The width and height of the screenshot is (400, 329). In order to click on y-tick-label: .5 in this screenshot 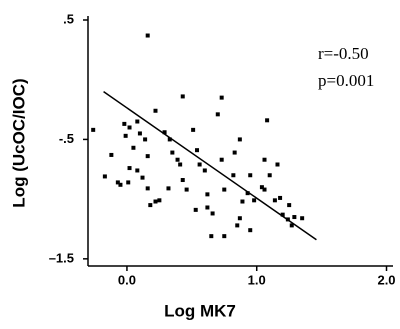, I will do `click(68, 18)`.